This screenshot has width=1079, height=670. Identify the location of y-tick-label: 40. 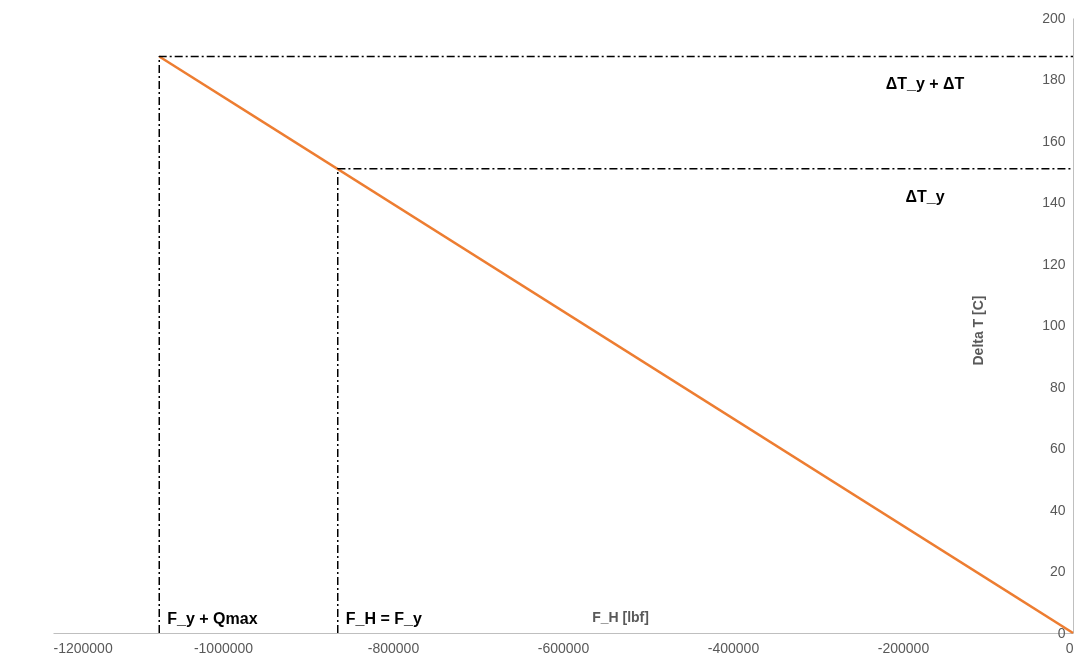
(1057, 509).